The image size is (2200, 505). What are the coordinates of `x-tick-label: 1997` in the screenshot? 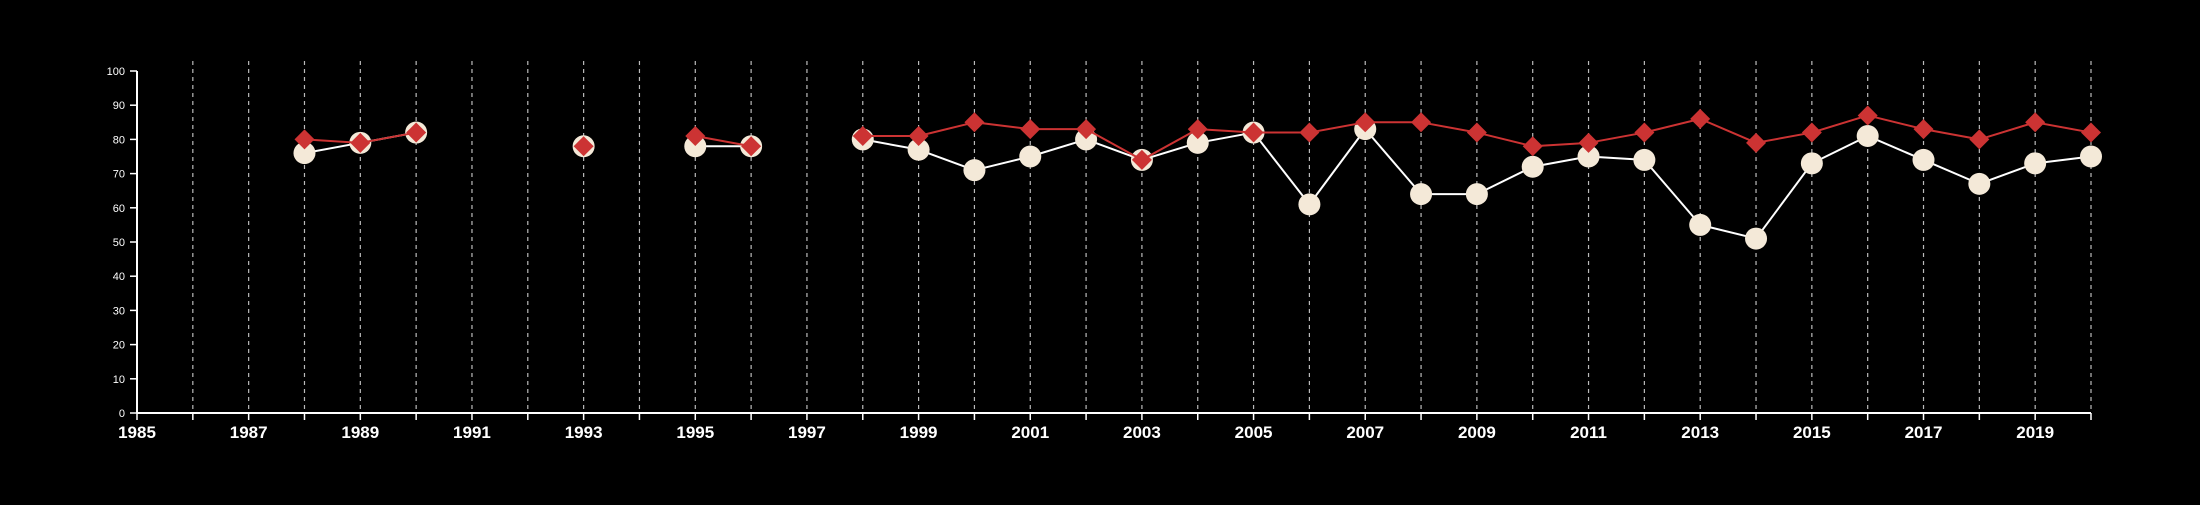 It's located at (807, 432).